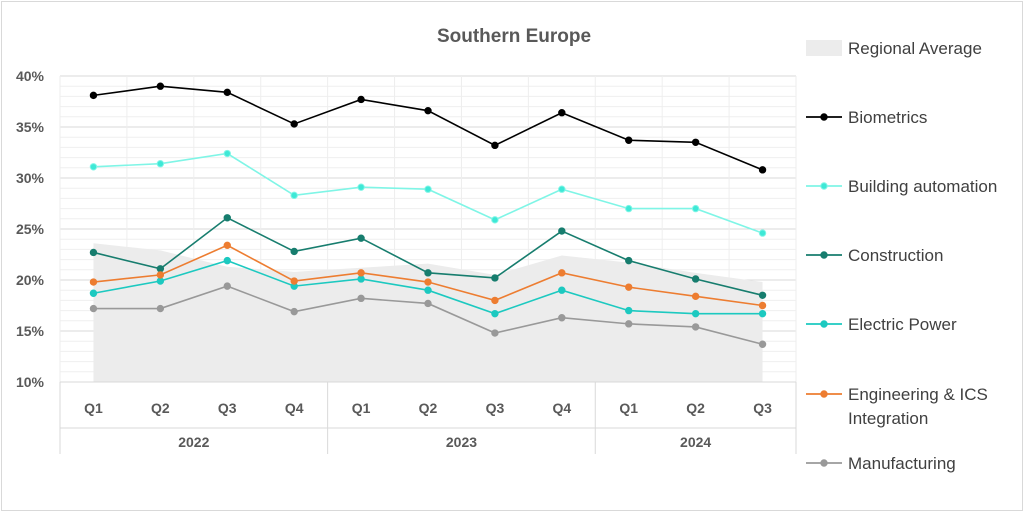 The image size is (1024, 512). I want to click on legend-item-building-automation: Building automation, so click(901, 186).